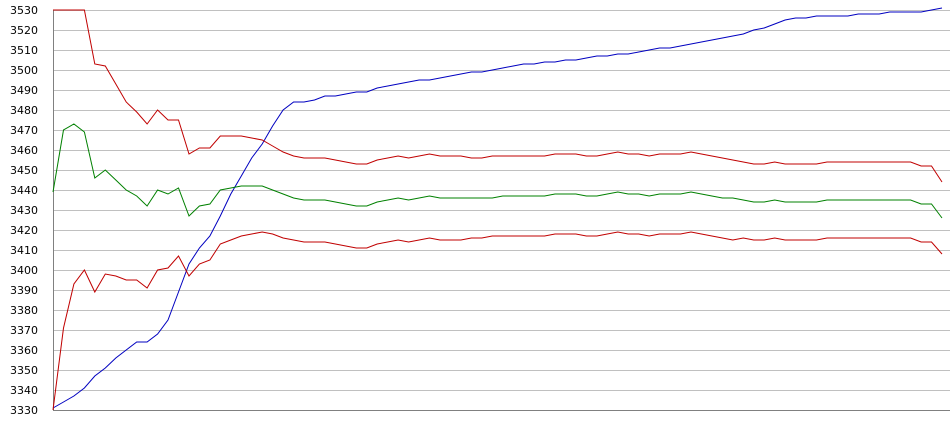 Image resolution: width=950 pixels, height=435 pixels. What do you see at coordinates (24, 10) in the screenshot?
I see `y-tick-label: 3530` at bounding box center [24, 10].